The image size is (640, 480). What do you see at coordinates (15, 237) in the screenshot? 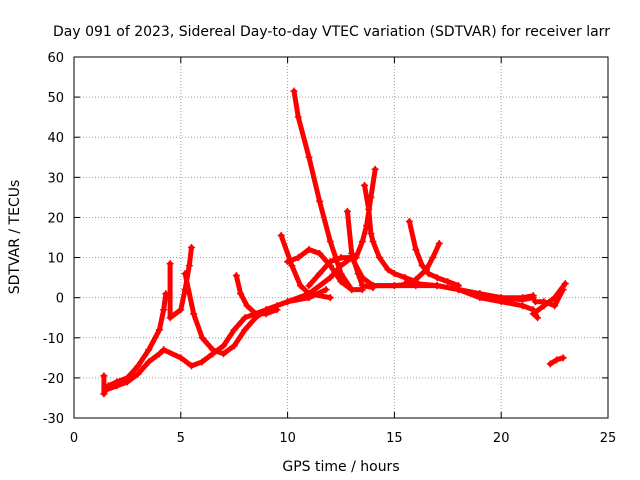
I see `y-axis-label: SDTVAR / TECUs` at bounding box center [15, 237].